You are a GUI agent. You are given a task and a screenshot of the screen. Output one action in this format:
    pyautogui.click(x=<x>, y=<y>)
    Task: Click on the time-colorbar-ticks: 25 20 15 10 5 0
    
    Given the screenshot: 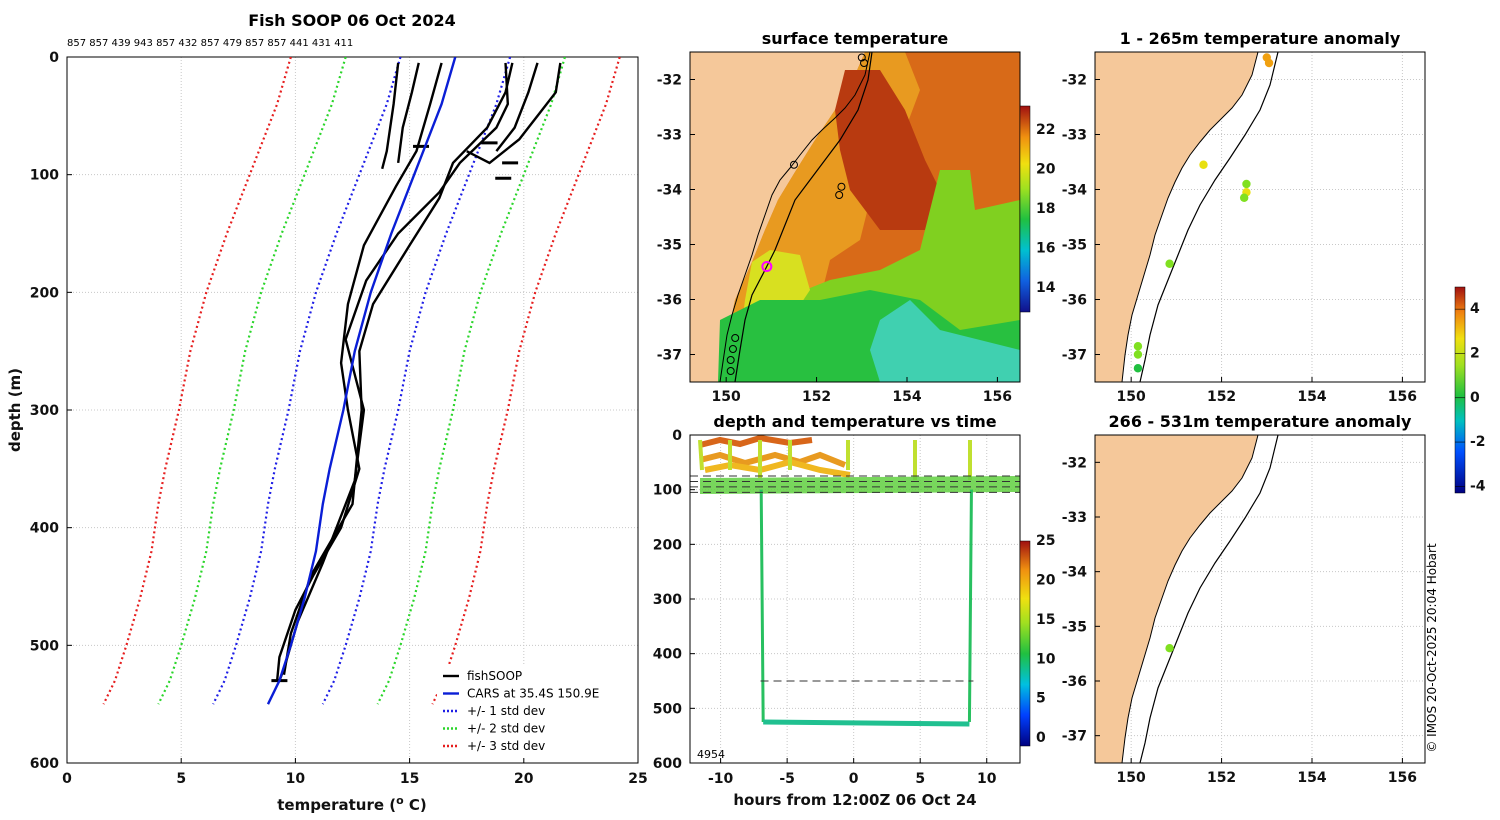 What is the action you would take?
    pyautogui.click(x=1046, y=639)
    